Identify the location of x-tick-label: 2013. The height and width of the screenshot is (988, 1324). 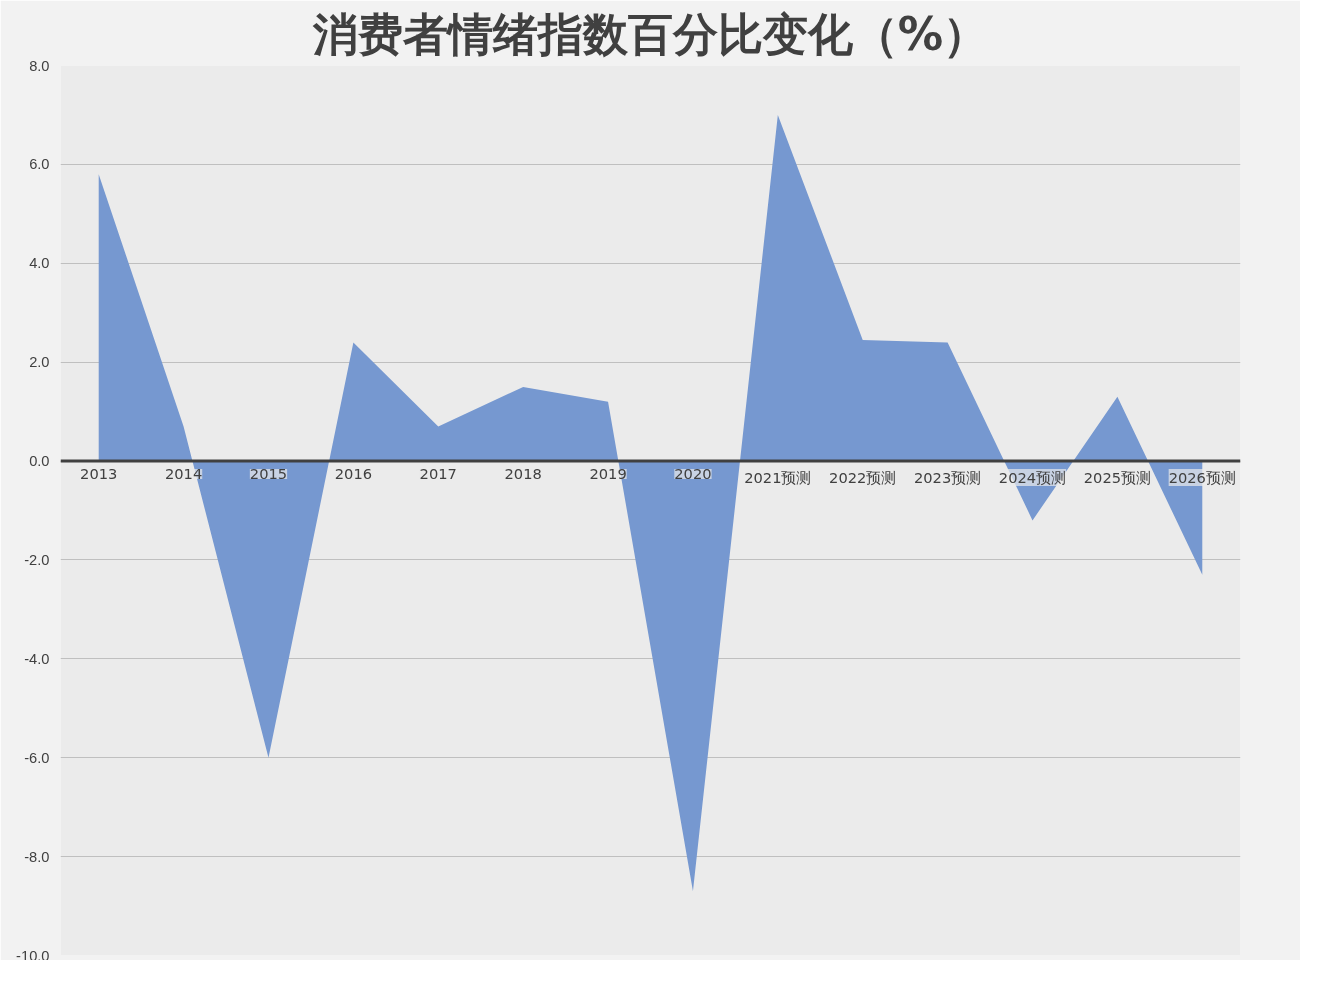
(99, 474).